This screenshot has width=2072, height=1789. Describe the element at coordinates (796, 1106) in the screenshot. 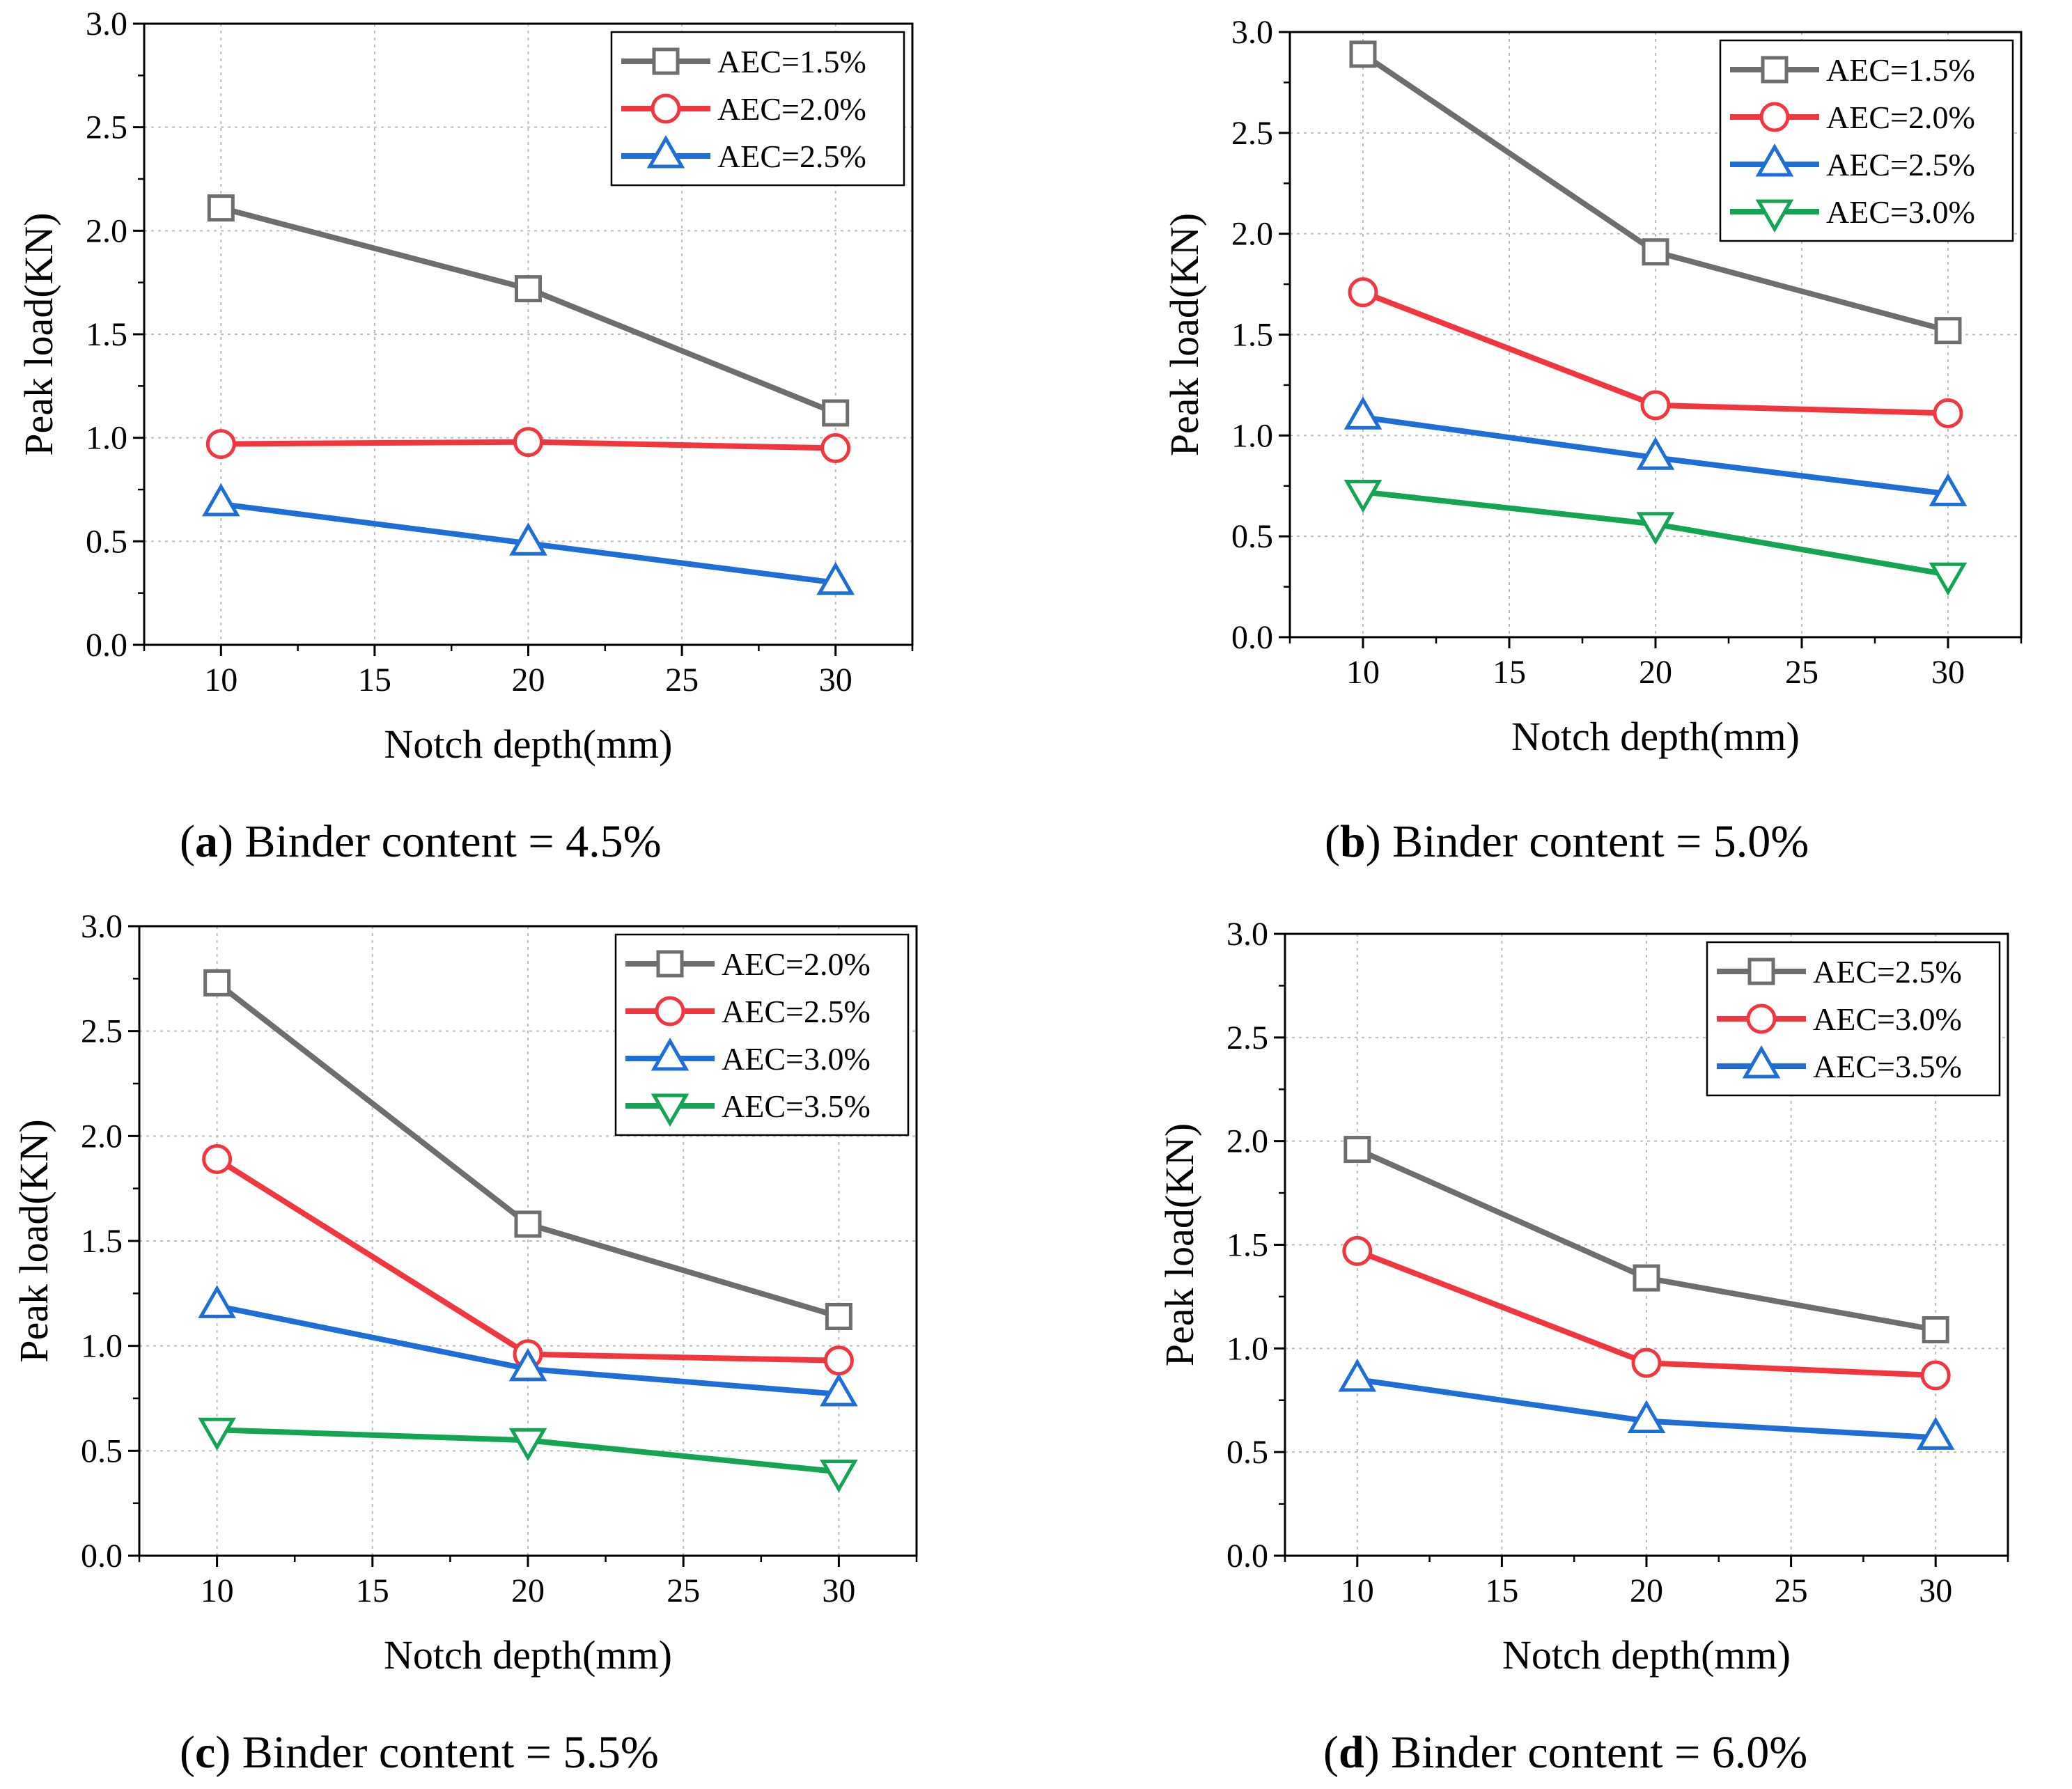

I see `legend-label: AEC=3.5%` at that location.